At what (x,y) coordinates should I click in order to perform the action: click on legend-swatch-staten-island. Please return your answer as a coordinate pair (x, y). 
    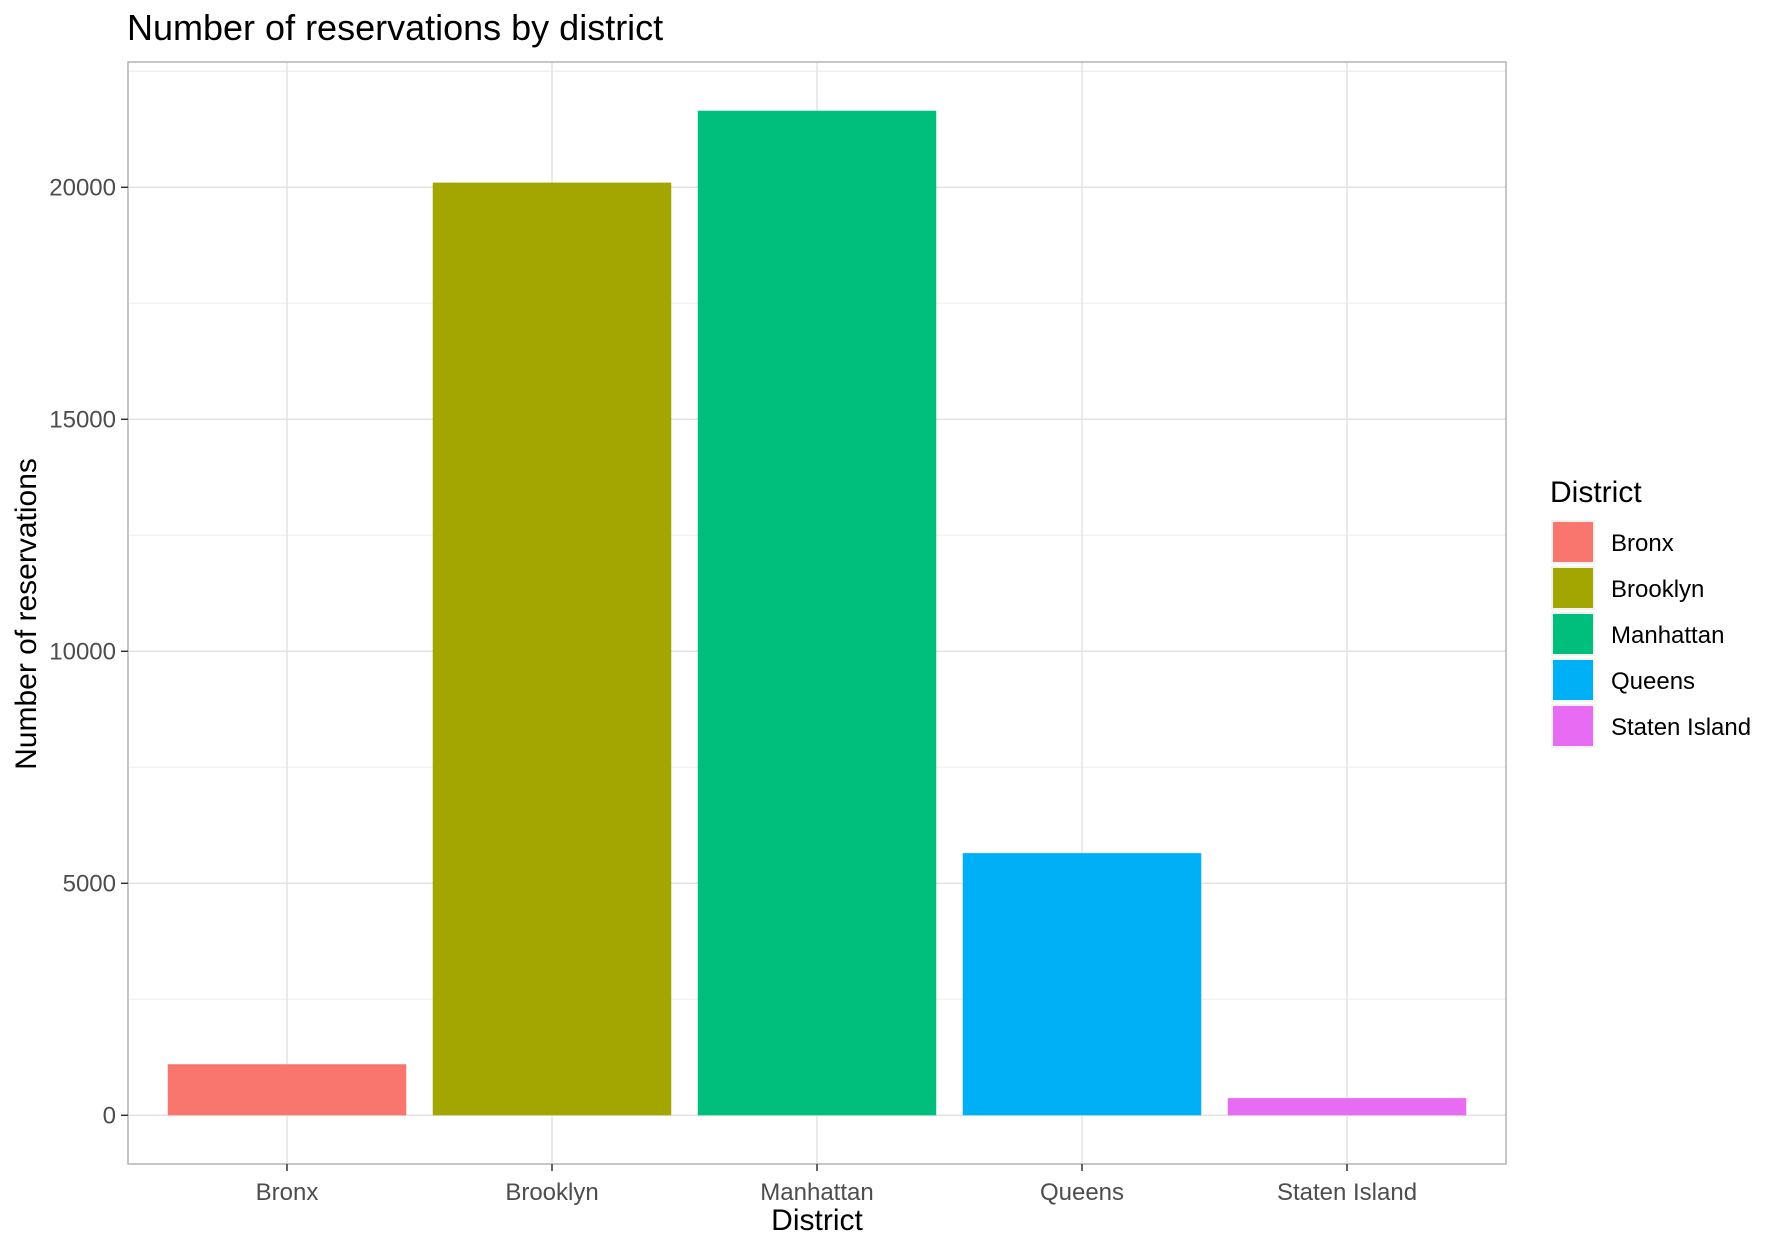
    Looking at the image, I should click on (1573, 726).